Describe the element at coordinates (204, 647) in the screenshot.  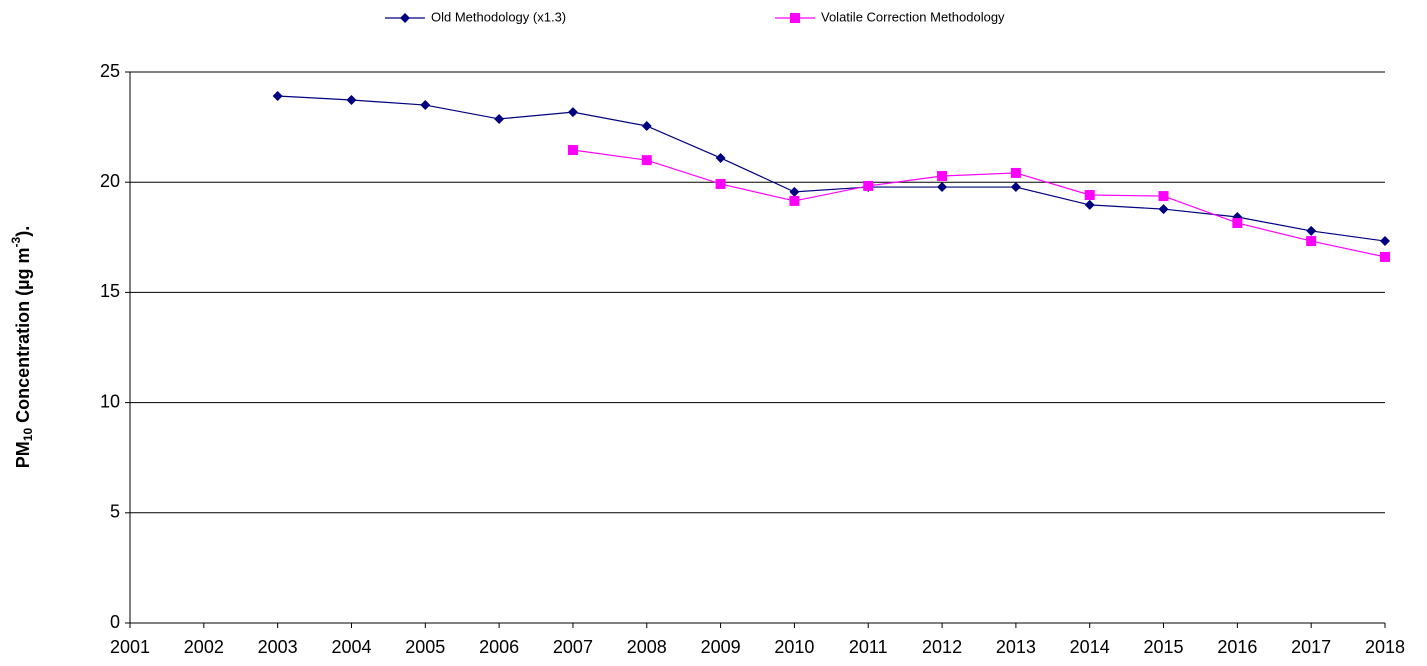
I see `x-tick-label: 2002` at that location.